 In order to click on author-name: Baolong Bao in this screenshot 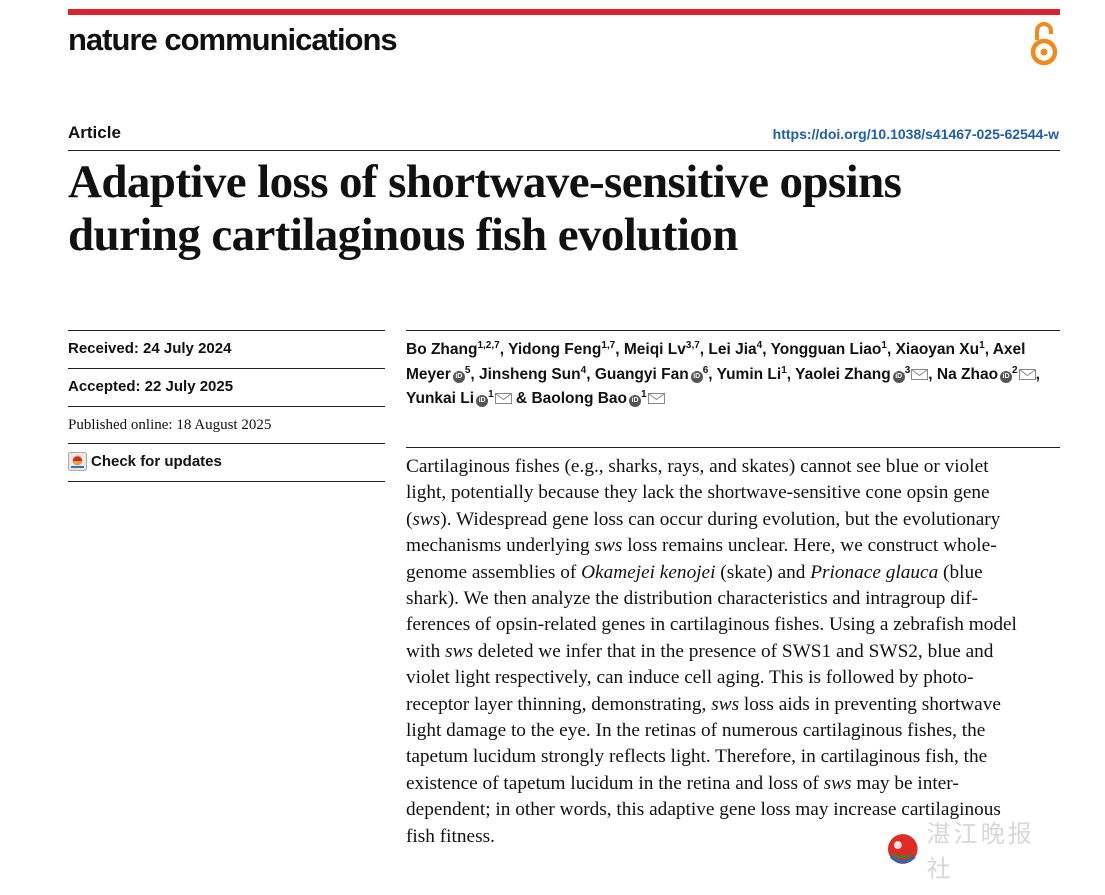, I will do `click(579, 398)`.